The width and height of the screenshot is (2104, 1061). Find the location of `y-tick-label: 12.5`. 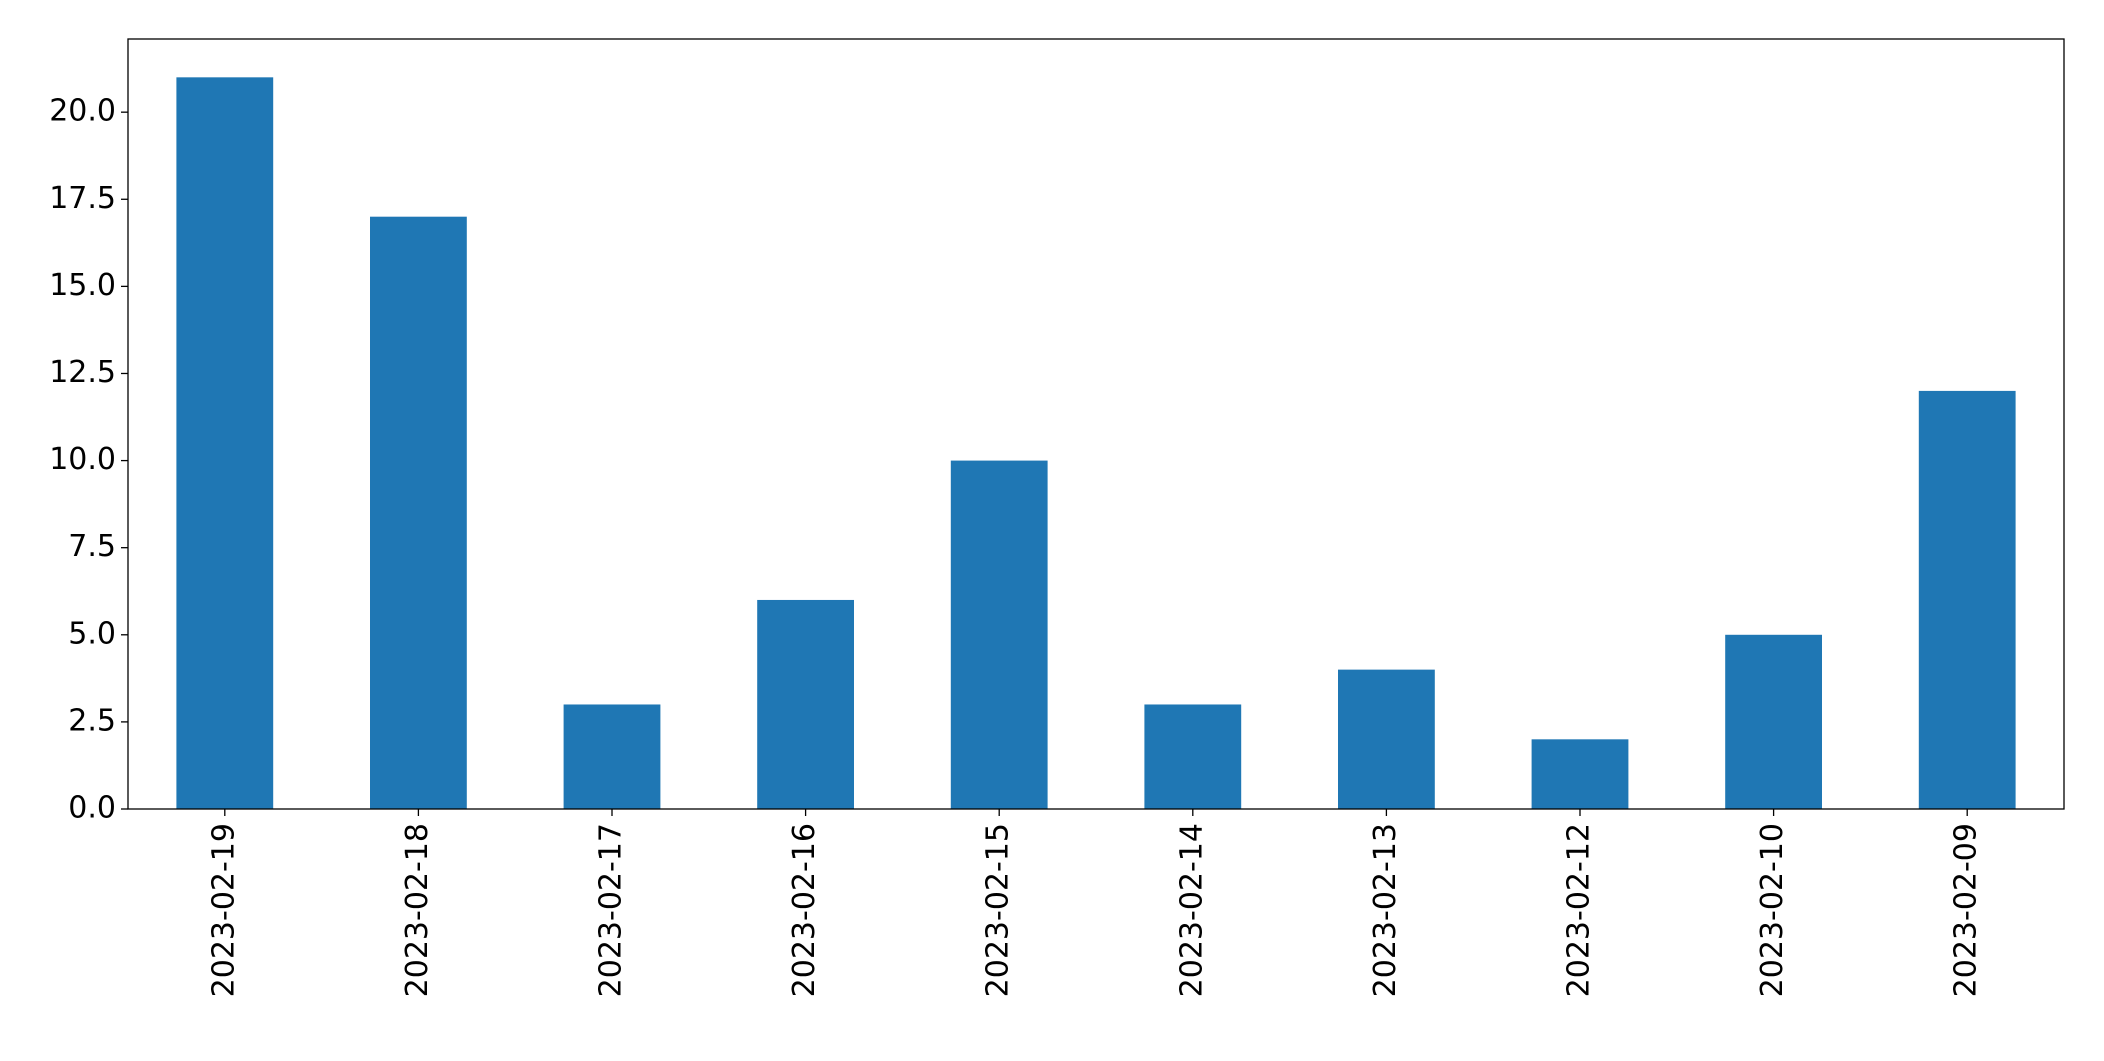

y-tick-label: 12.5 is located at coordinates (82, 372).